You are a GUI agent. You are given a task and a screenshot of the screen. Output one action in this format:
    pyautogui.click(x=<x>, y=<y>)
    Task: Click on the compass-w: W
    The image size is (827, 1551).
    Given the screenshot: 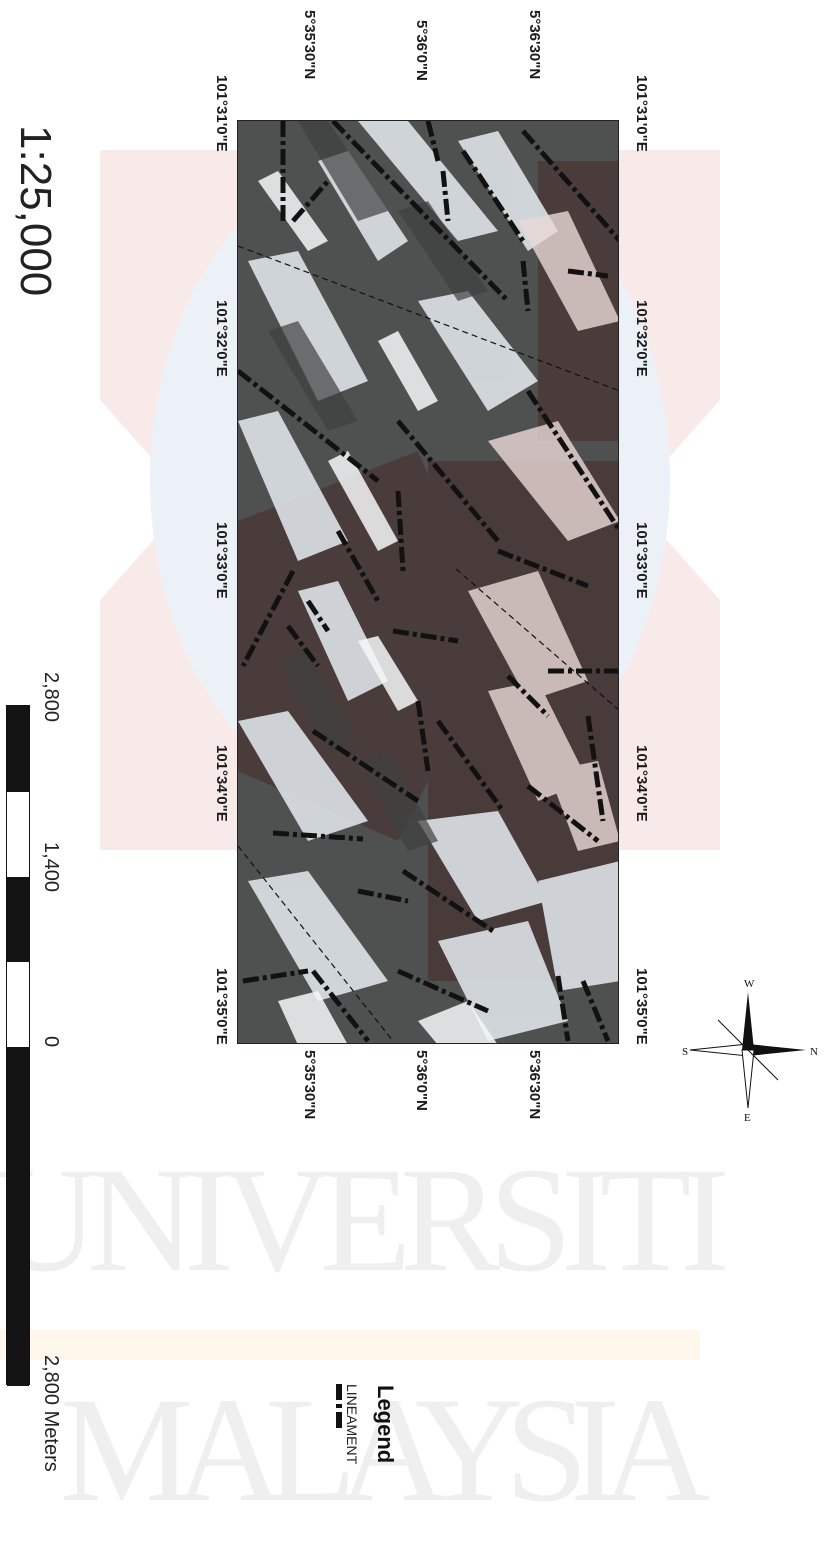 What is the action you would take?
    pyautogui.click(x=749, y=984)
    